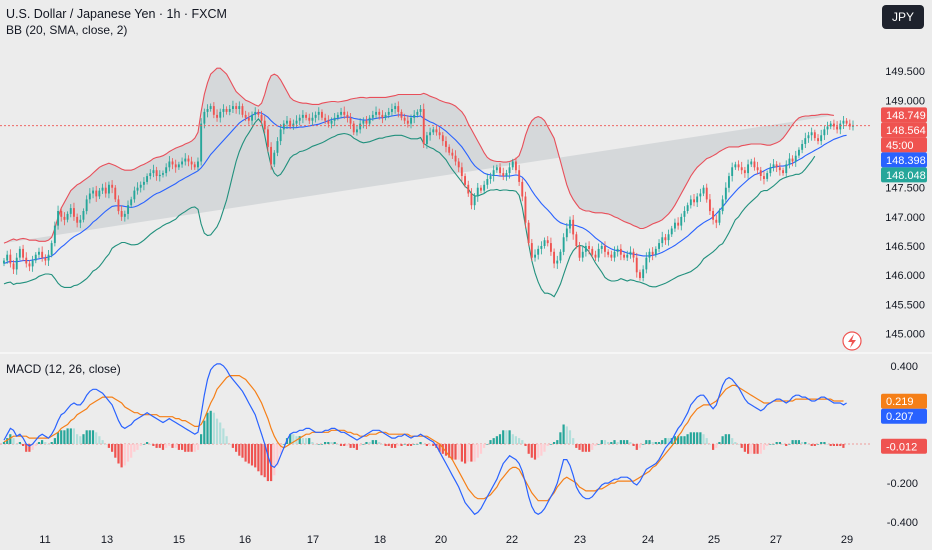  Describe the element at coordinates (66, 30) in the screenshot. I see `indicator-label: BB (20, SMA, close, 2)` at that location.